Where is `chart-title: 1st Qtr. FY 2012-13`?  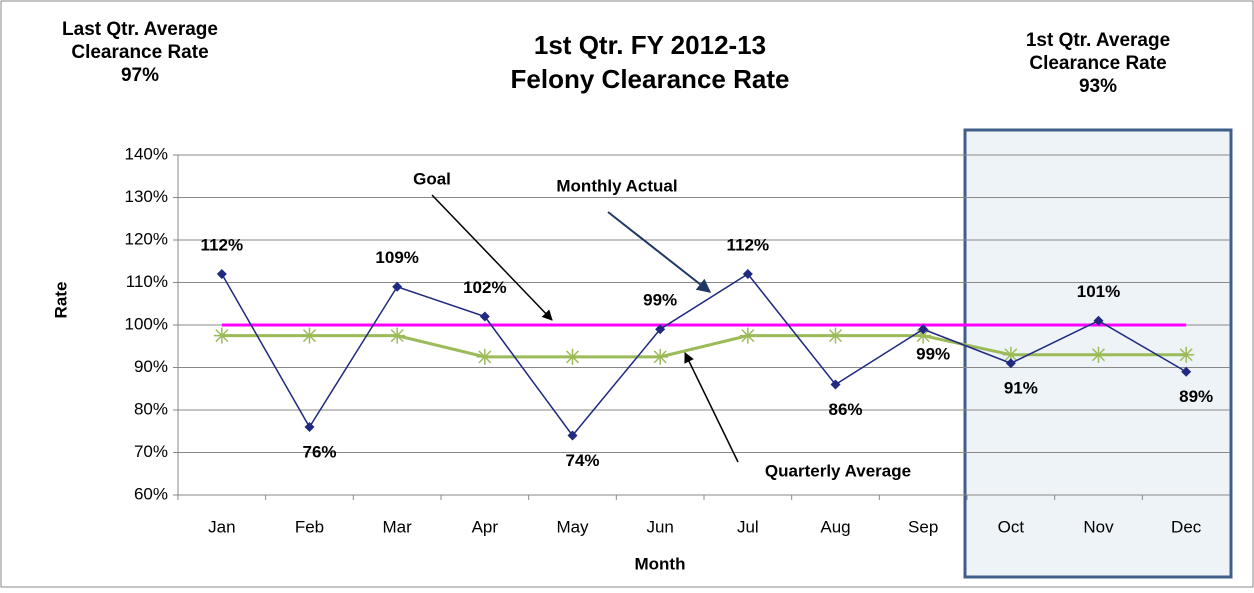
chart-title: 1st Qtr. FY 2012-13 is located at coordinates (650, 45).